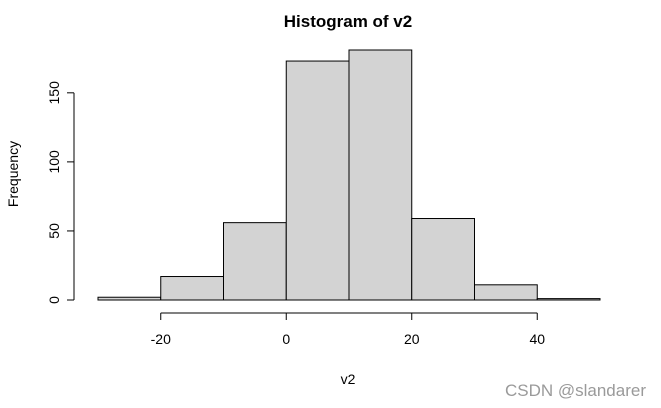 Image resolution: width=661 pixels, height=408 pixels. What do you see at coordinates (537, 339) in the screenshot?
I see `x-tick-label: 40` at bounding box center [537, 339].